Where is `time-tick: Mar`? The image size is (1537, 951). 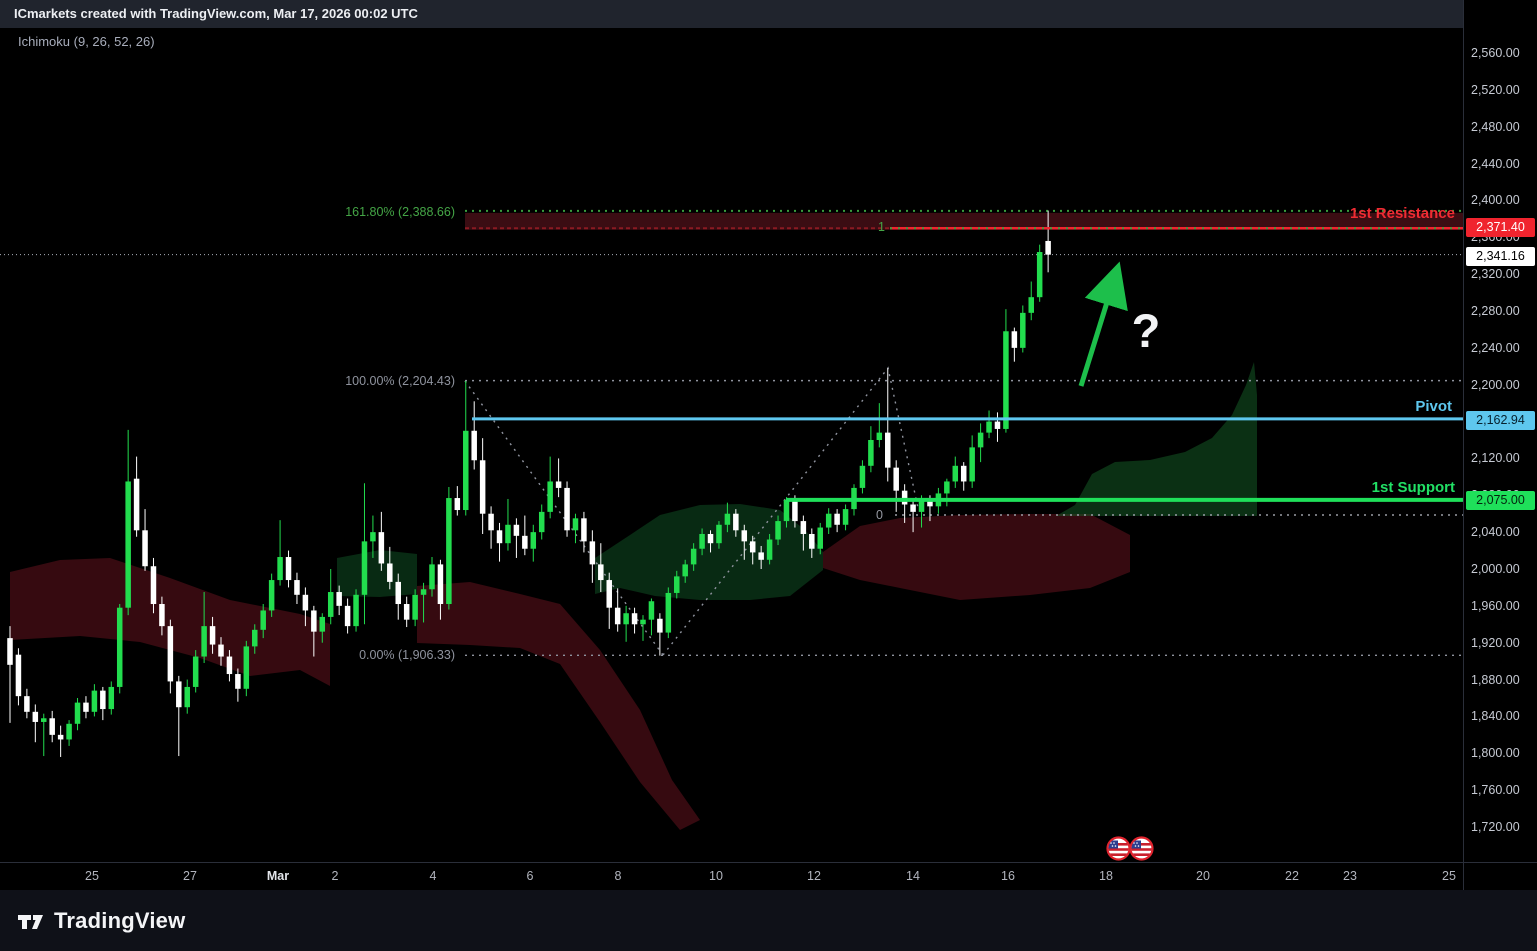 time-tick: Mar is located at coordinates (278, 876).